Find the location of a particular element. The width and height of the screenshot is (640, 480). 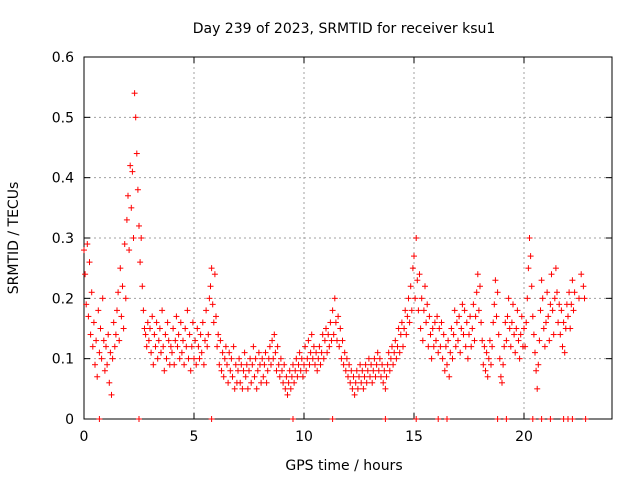

x-tick-label: 5 is located at coordinates (194, 437).